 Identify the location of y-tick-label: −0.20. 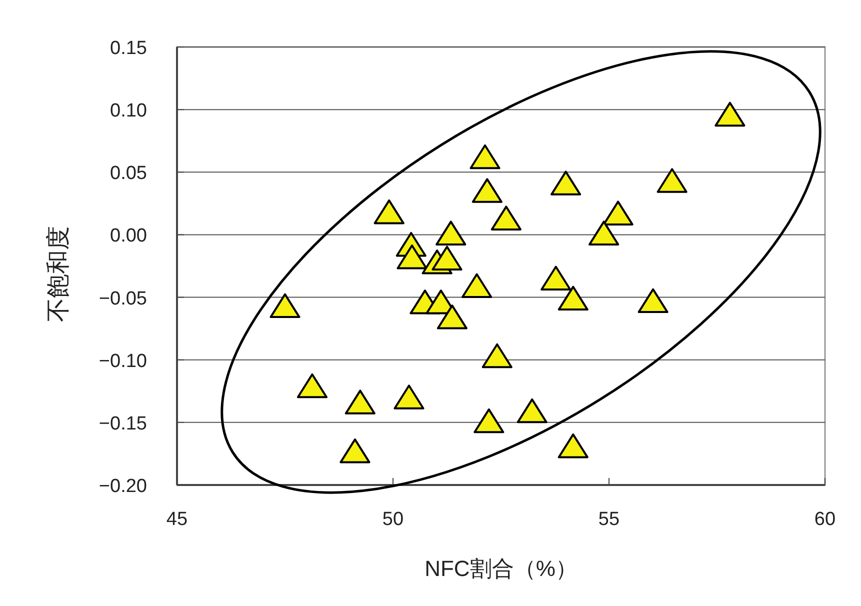
(122, 486).